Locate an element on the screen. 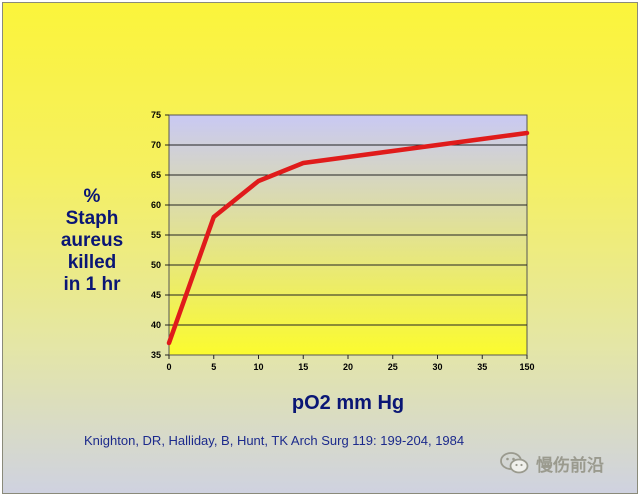  x-axis: 0 5 10 15 20 25 30 35 150 is located at coordinates (350, 363).